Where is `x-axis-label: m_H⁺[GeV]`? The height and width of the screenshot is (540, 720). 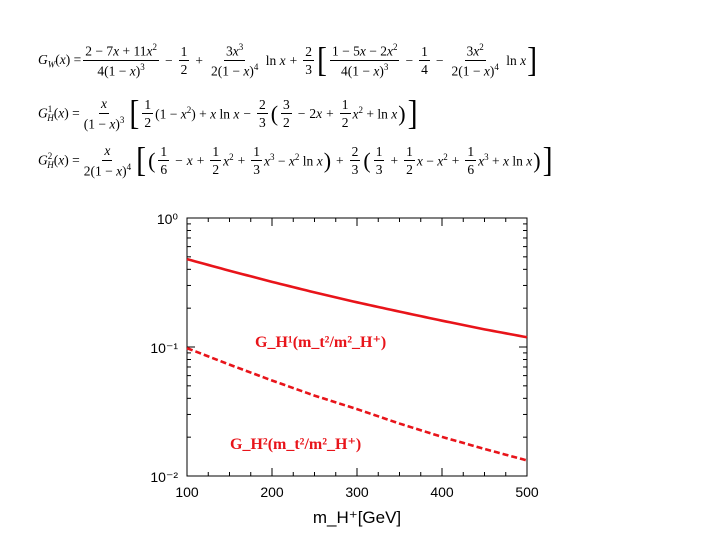 x-axis-label: m_H⁺[GeV] is located at coordinates (357, 517).